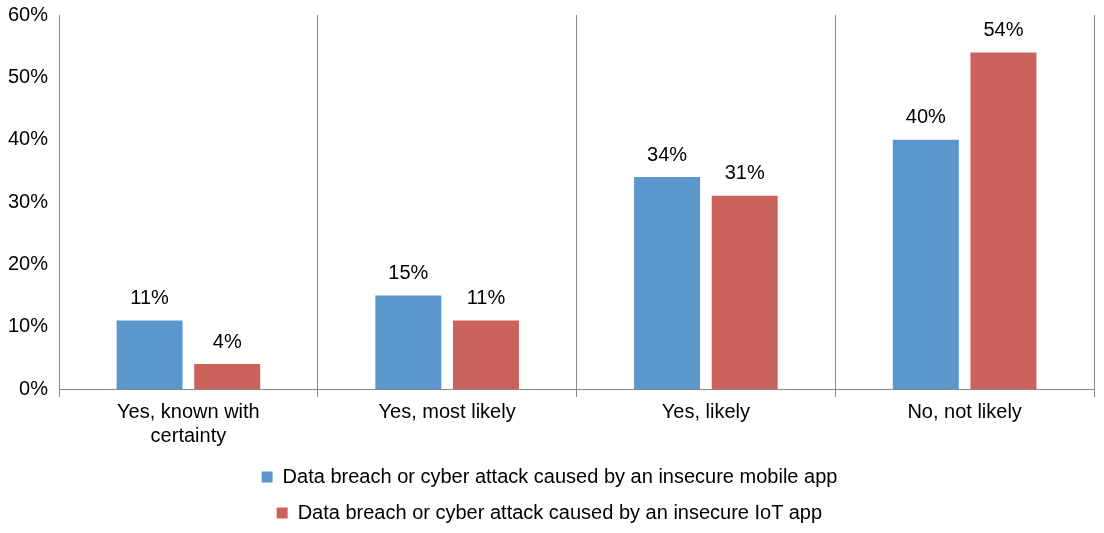 This screenshot has width=1104, height=533. I want to click on x-tick-label: Yes, likely, so click(705, 410).